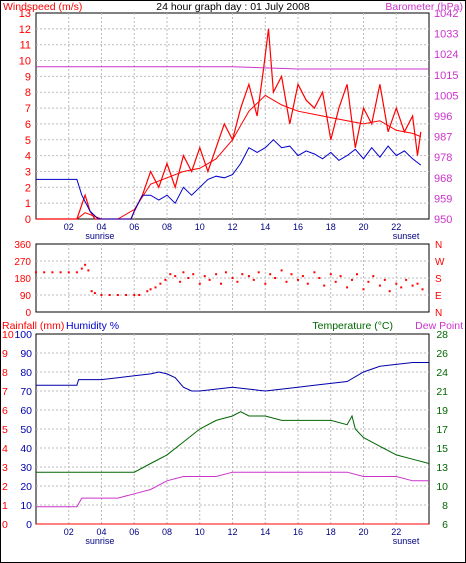 The width and height of the screenshot is (466, 563). What do you see at coordinates (442, 468) in the screenshot?
I see `temperature-tick-label: 13` at bounding box center [442, 468].